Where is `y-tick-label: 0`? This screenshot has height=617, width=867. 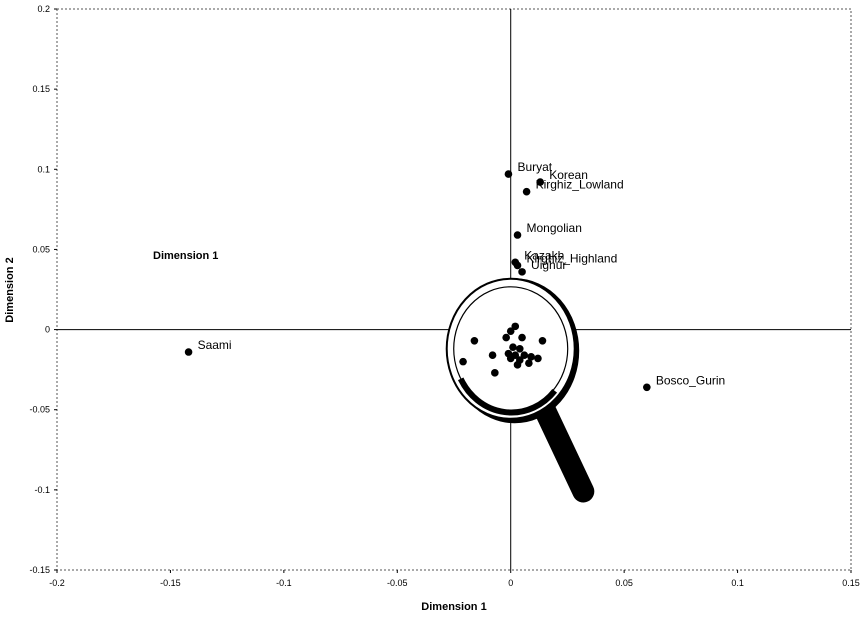
y-tick-label: 0 is located at coordinates (47, 330).